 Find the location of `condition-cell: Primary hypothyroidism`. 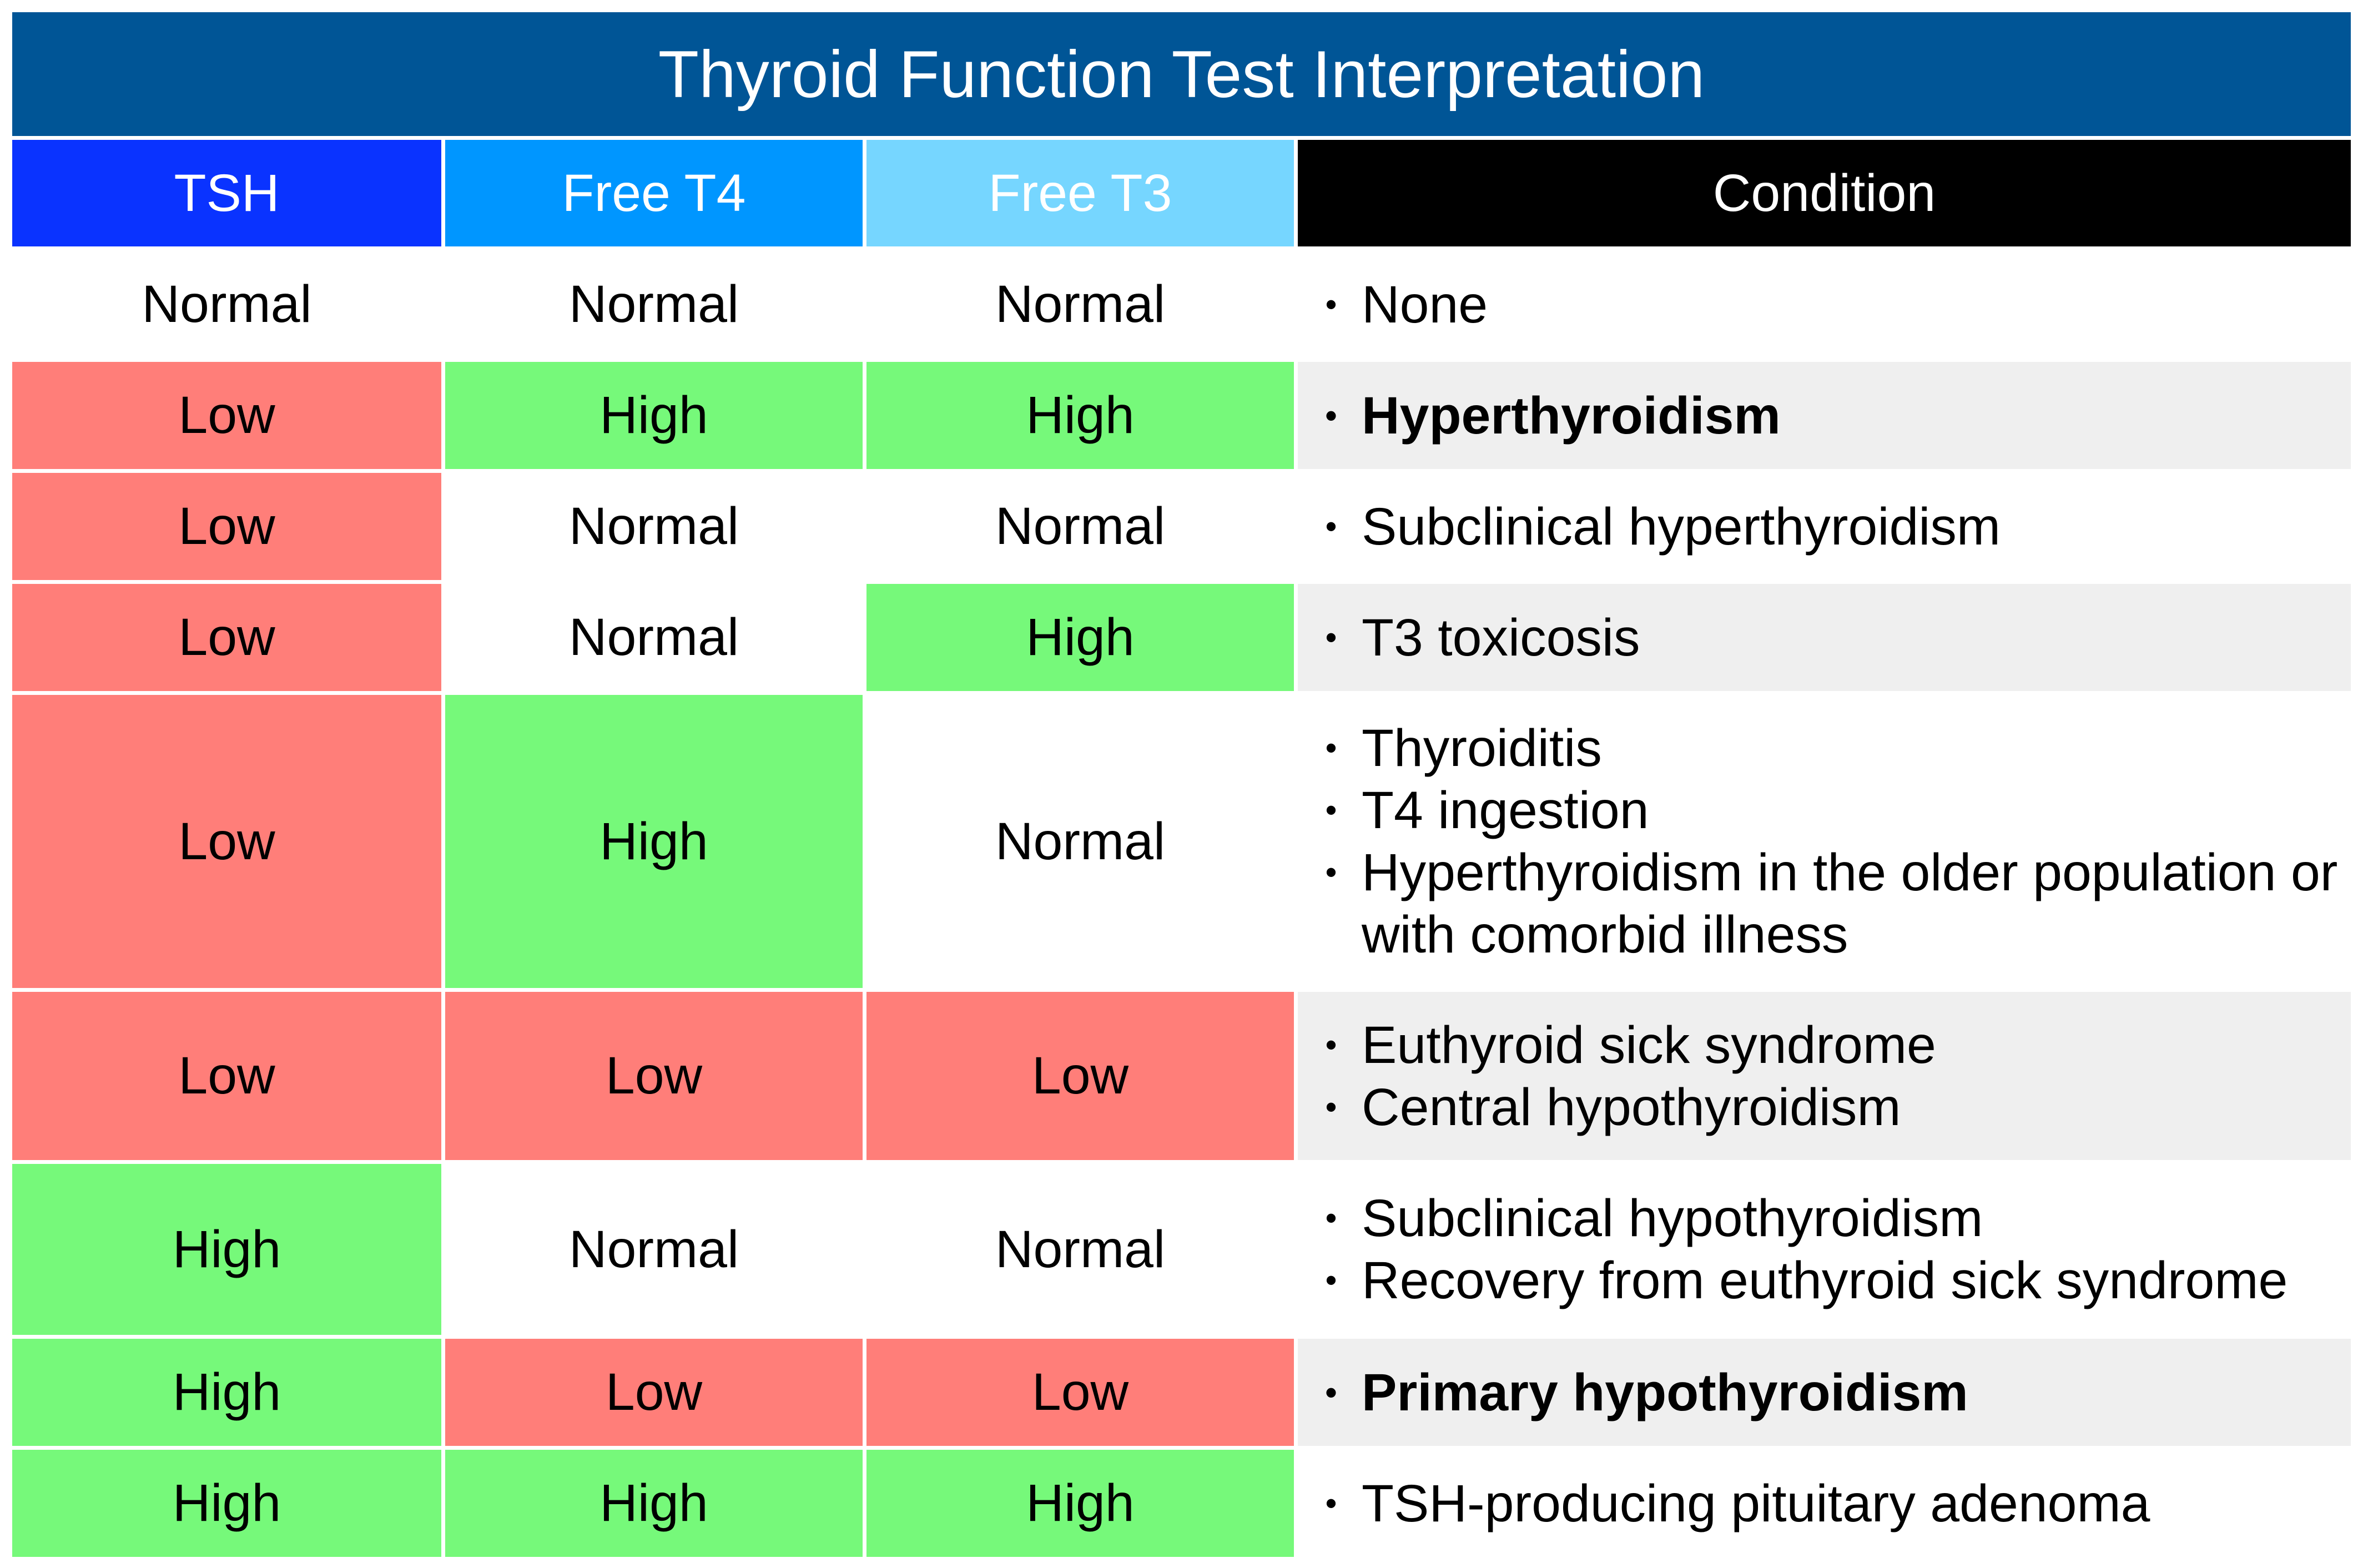

condition-cell: Primary hypothyroidism is located at coordinates (1824, 1392).